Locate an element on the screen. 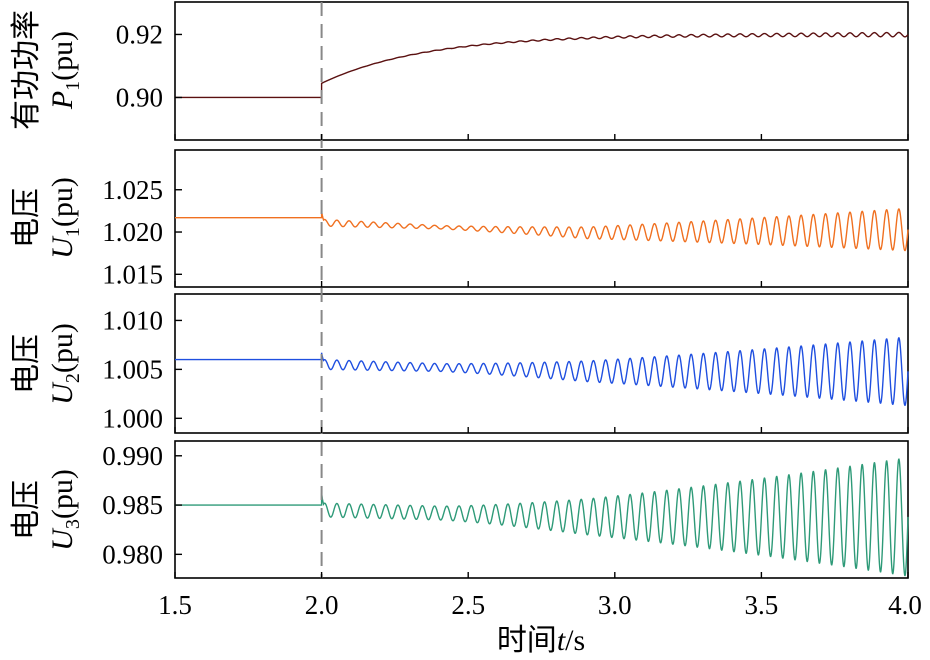 Image resolution: width=930 pixels, height=660 pixels. y-tick-label: 0.985 is located at coordinates (132, 505).